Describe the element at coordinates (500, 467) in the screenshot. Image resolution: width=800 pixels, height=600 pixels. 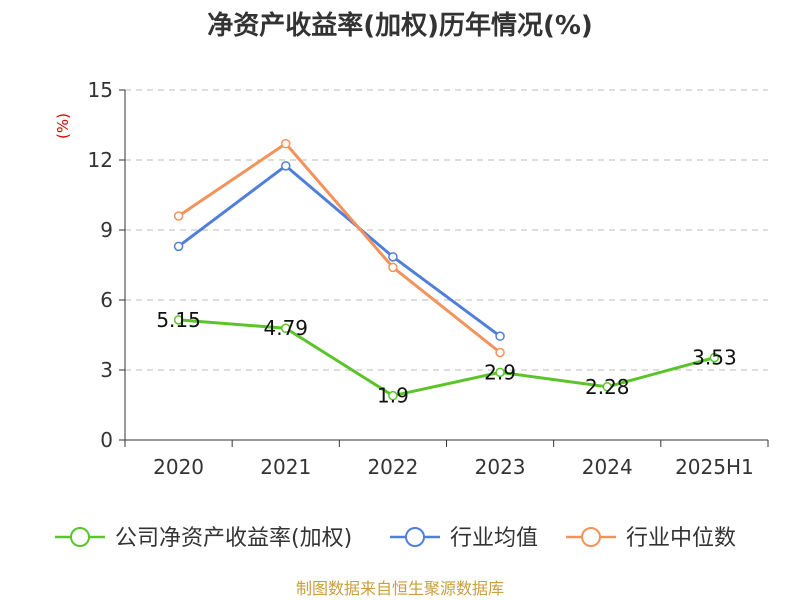
I see `x-tick-label: 2023` at that location.